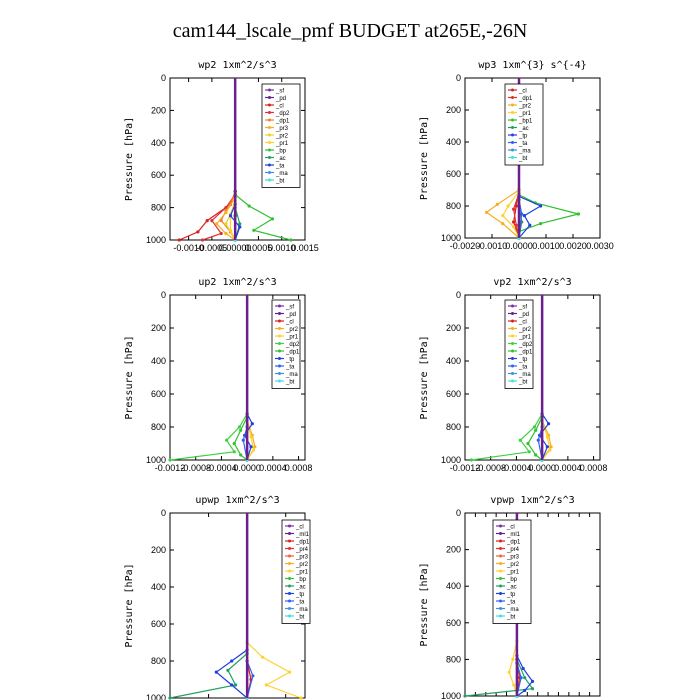 Image resolution: width=700 pixels, height=700 pixels. Describe the element at coordinates (237, 65) in the screenshot. I see `chart-title: wp2 1xm^2/s^3` at that location.